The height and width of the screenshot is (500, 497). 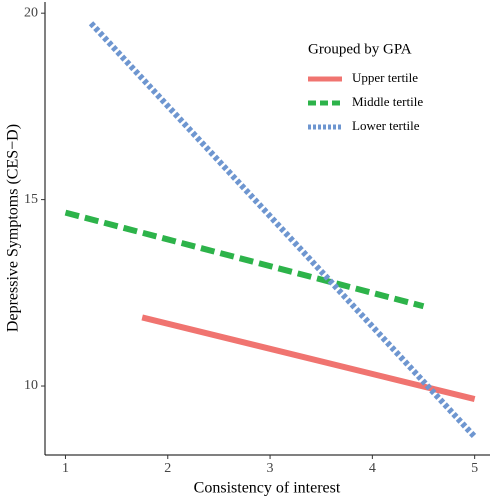 I want to click on x-axis-title: Consistency of interest, so click(x=267, y=488).